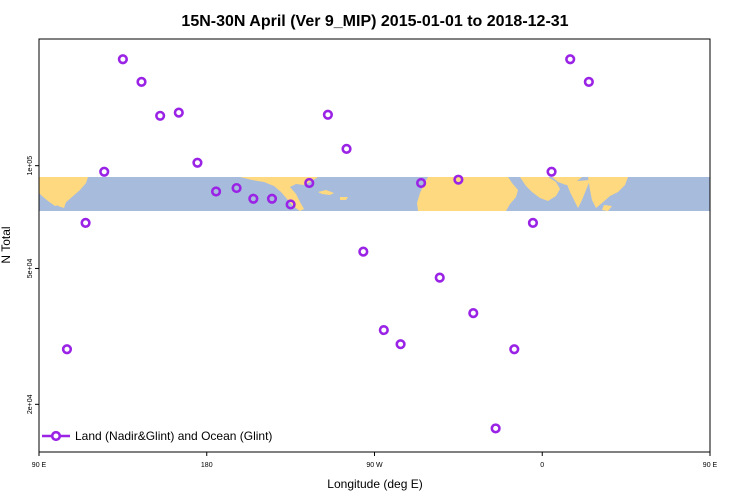 This screenshot has width=750, height=500. What do you see at coordinates (542, 465) in the screenshot?
I see `x-tick-label: 0` at bounding box center [542, 465].